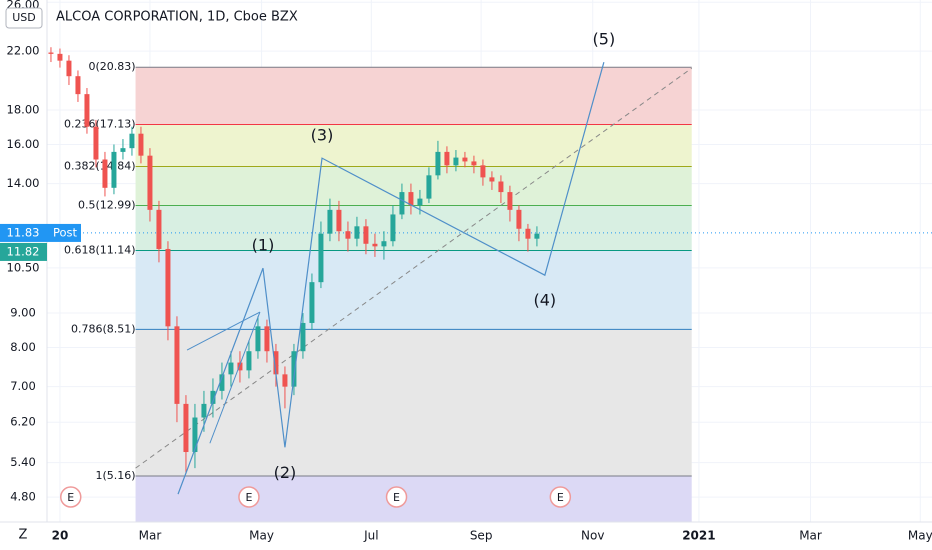 The height and width of the screenshot is (550, 932). What do you see at coordinates (64, 232) in the screenshot?
I see `post-tag` at bounding box center [64, 232].